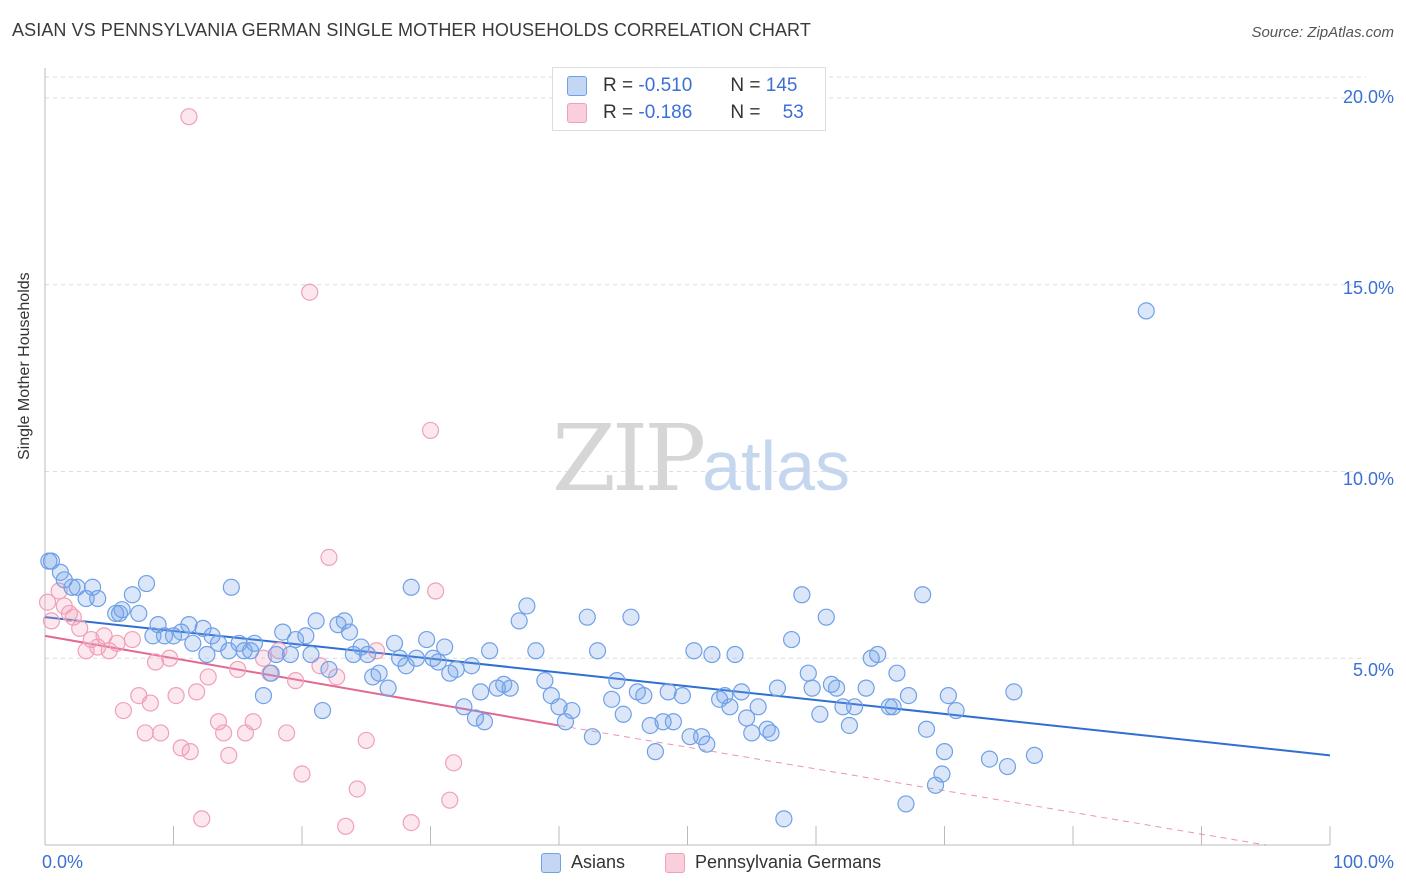 The height and width of the screenshot is (892, 1406). What do you see at coordinates (1322, 32) in the screenshot?
I see `source-label: Source: ZipAtlas.com` at bounding box center [1322, 32].